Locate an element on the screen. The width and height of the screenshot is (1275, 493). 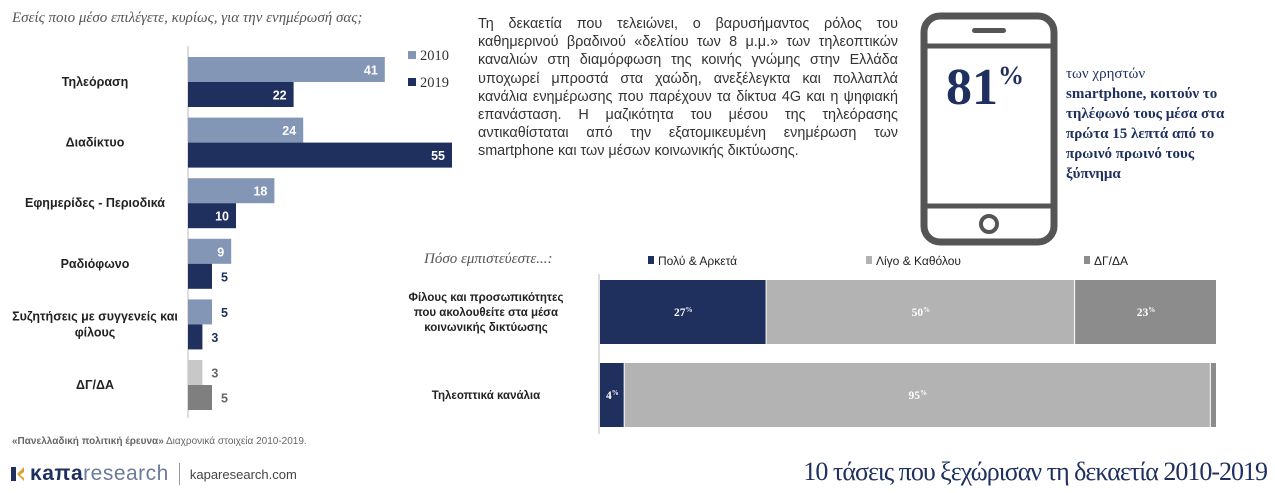
footnote-bold: «Πανελλαδική πολιτική έρευνα» is located at coordinates (88, 441).